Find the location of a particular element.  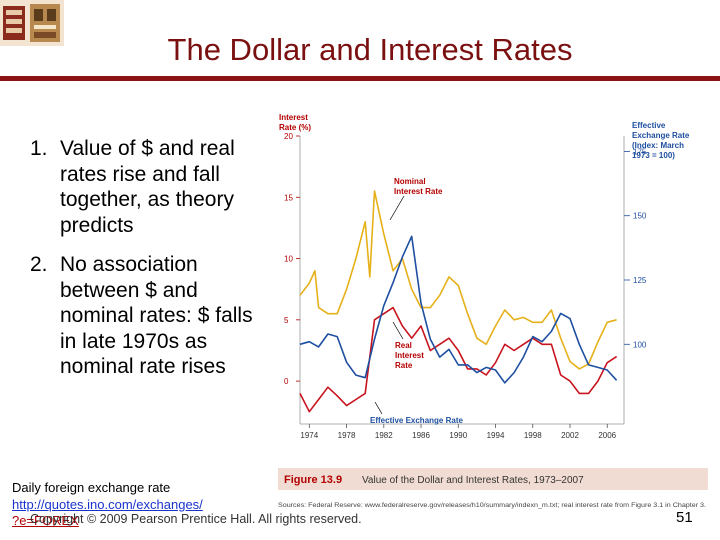

right-axis-label: 1973 = 100) is located at coordinates (653, 155).